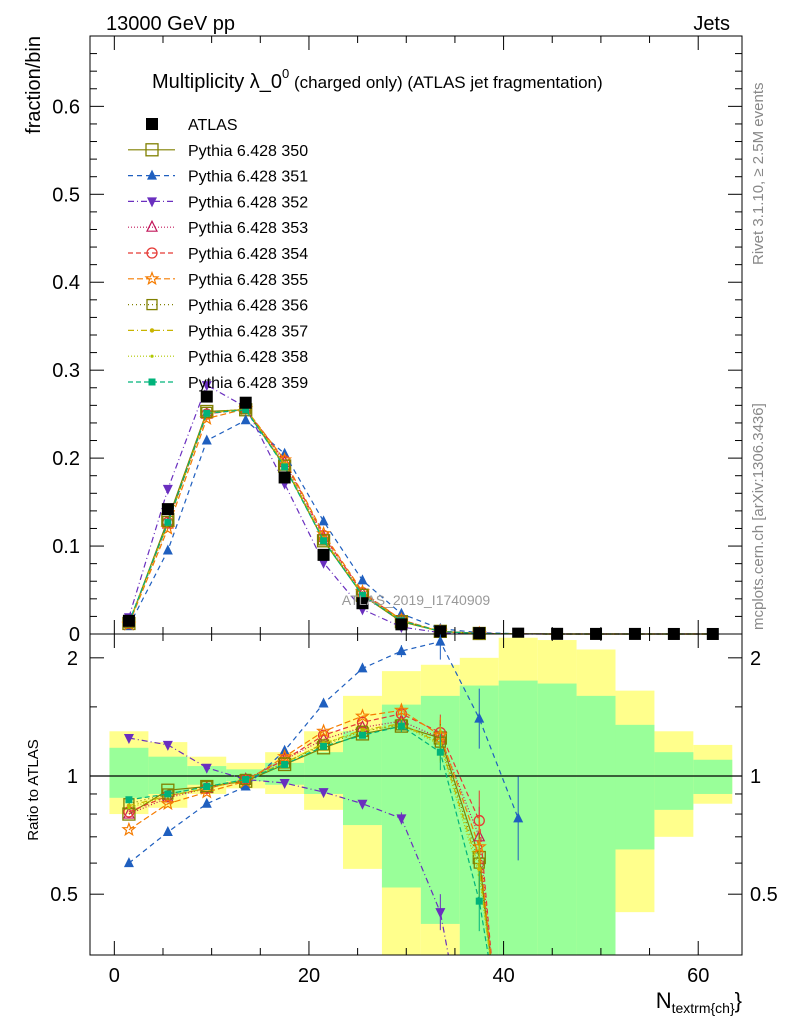  Describe the element at coordinates (114, 976) in the screenshot. I see `ratio-xtick-label: 0` at that location.